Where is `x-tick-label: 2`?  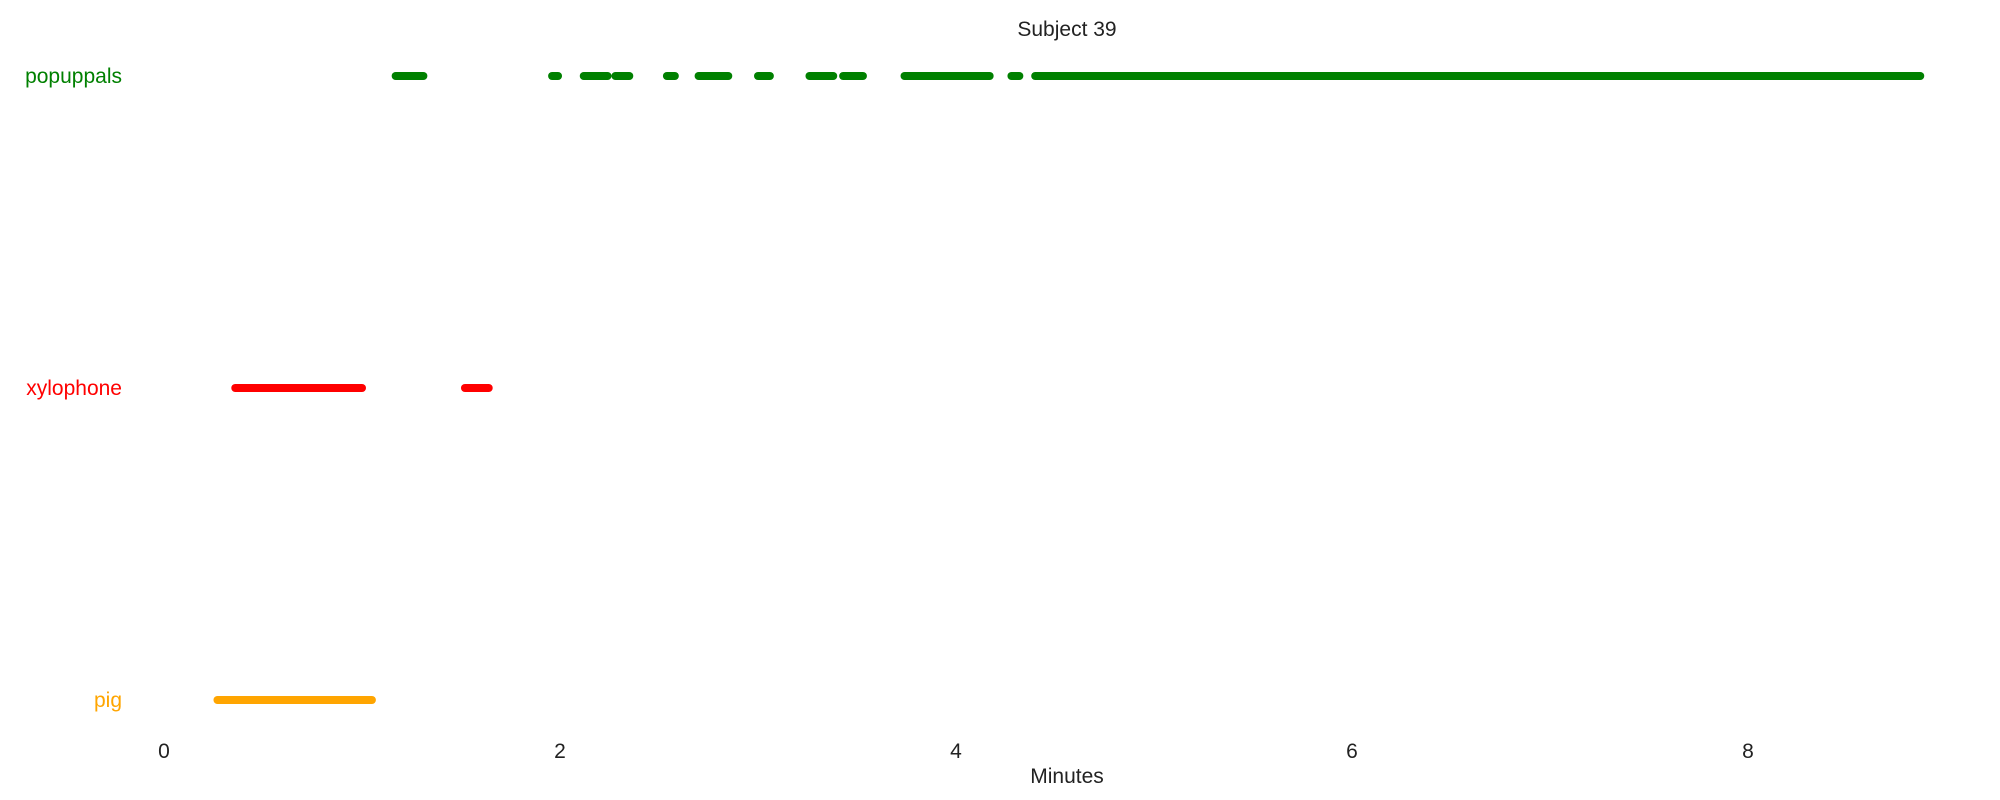 x-tick-label: 2 is located at coordinates (560, 751).